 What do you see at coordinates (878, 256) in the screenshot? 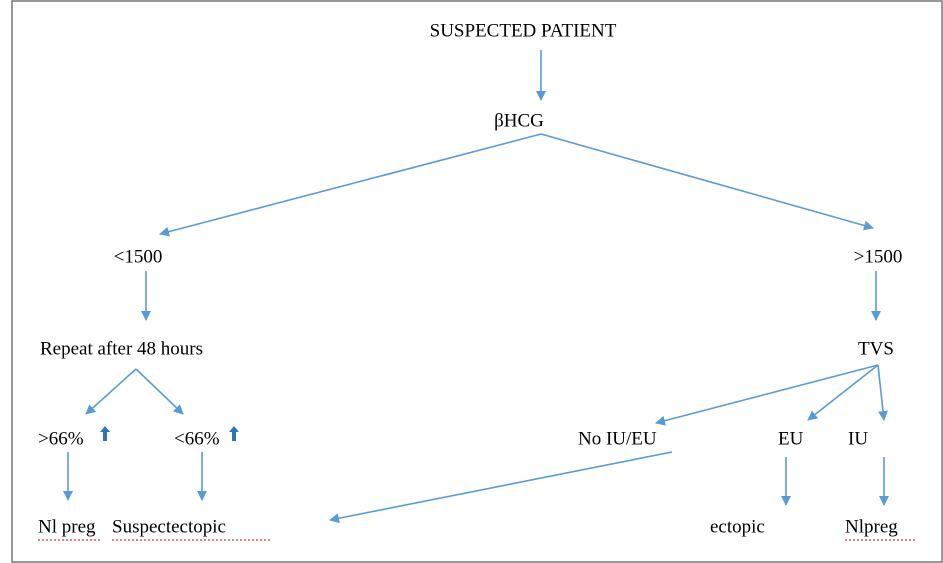
I see `node: >1500` at bounding box center [878, 256].